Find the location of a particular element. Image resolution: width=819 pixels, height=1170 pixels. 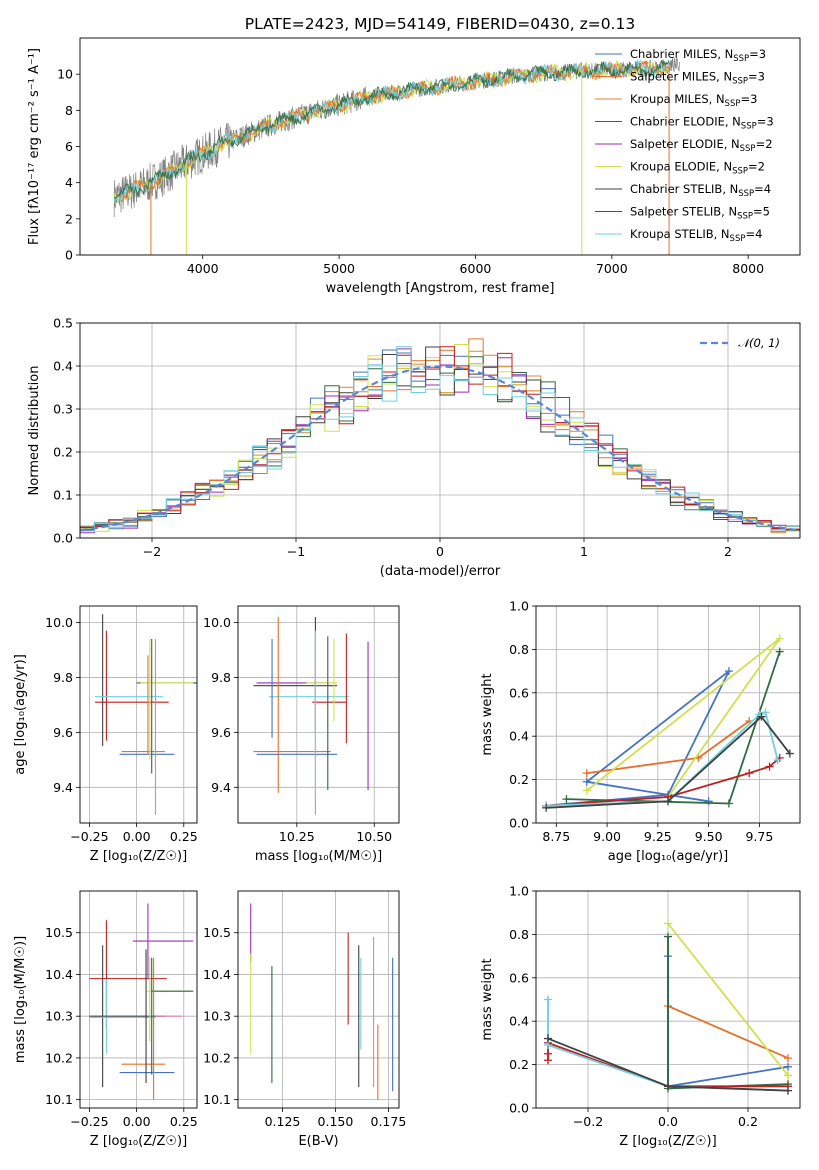

y-tick-label: 6 is located at coordinates (69, 146).